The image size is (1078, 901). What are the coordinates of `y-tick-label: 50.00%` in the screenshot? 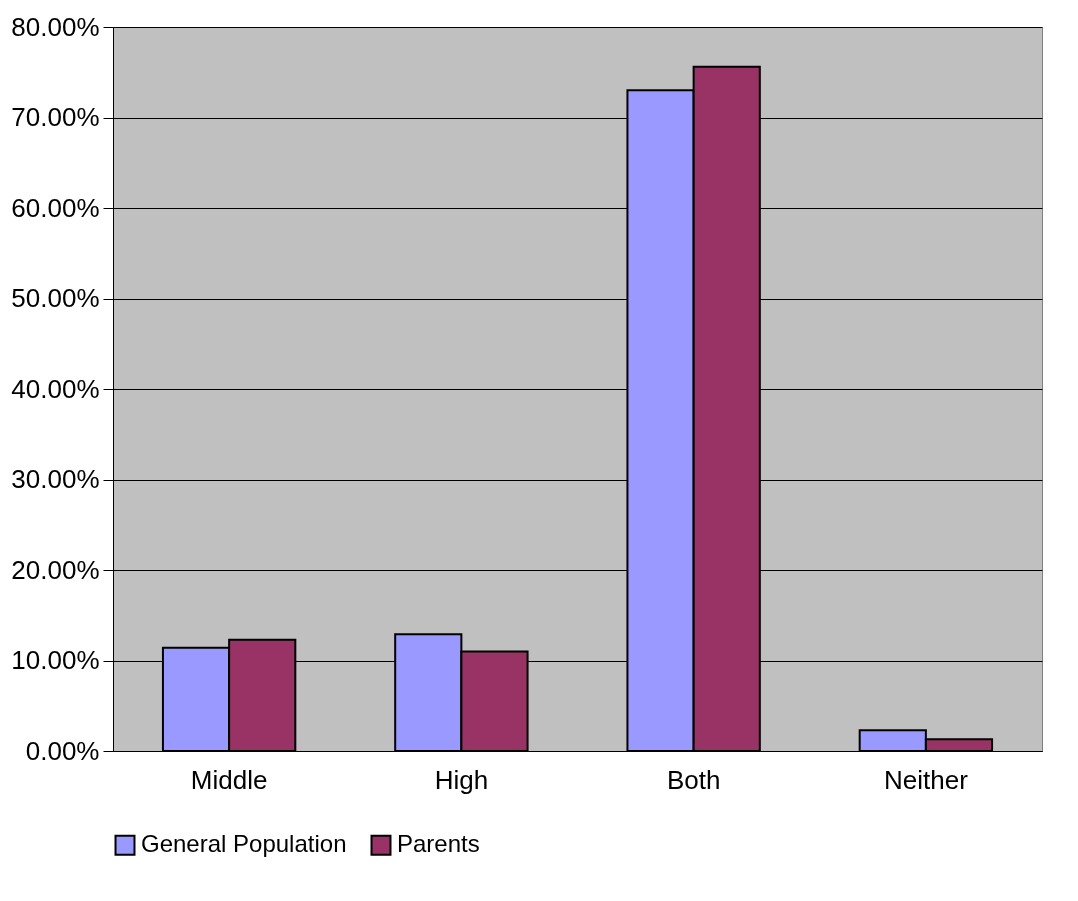 It's located at (55, 298).